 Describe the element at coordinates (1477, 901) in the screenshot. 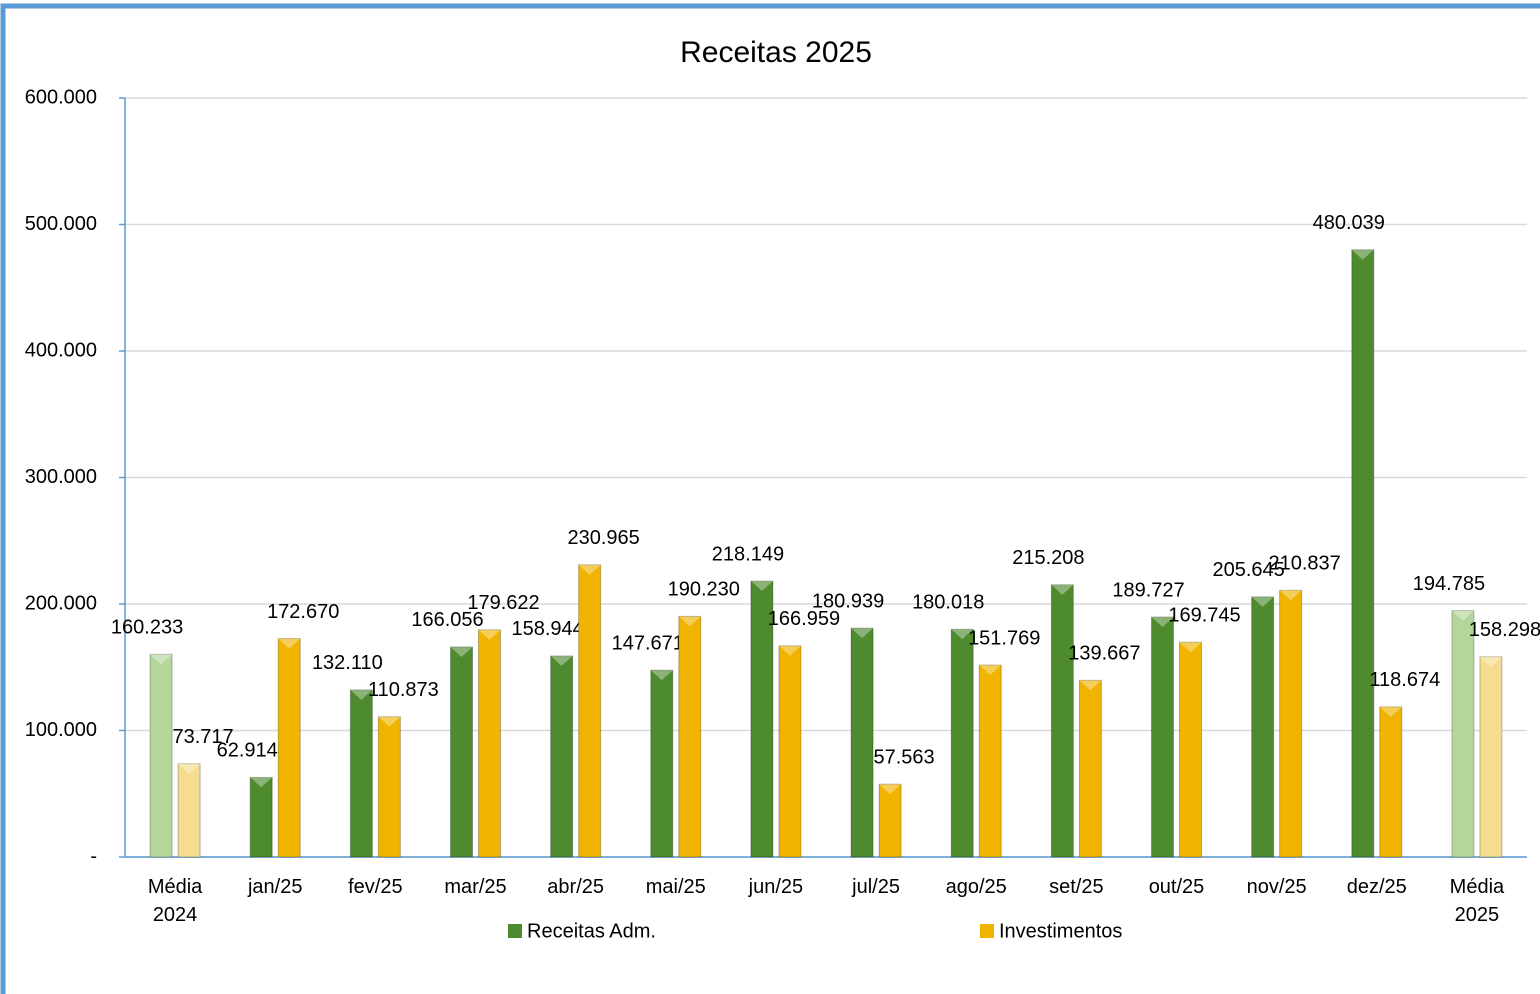

I see `x-tick-label: Média 2025` at that location.